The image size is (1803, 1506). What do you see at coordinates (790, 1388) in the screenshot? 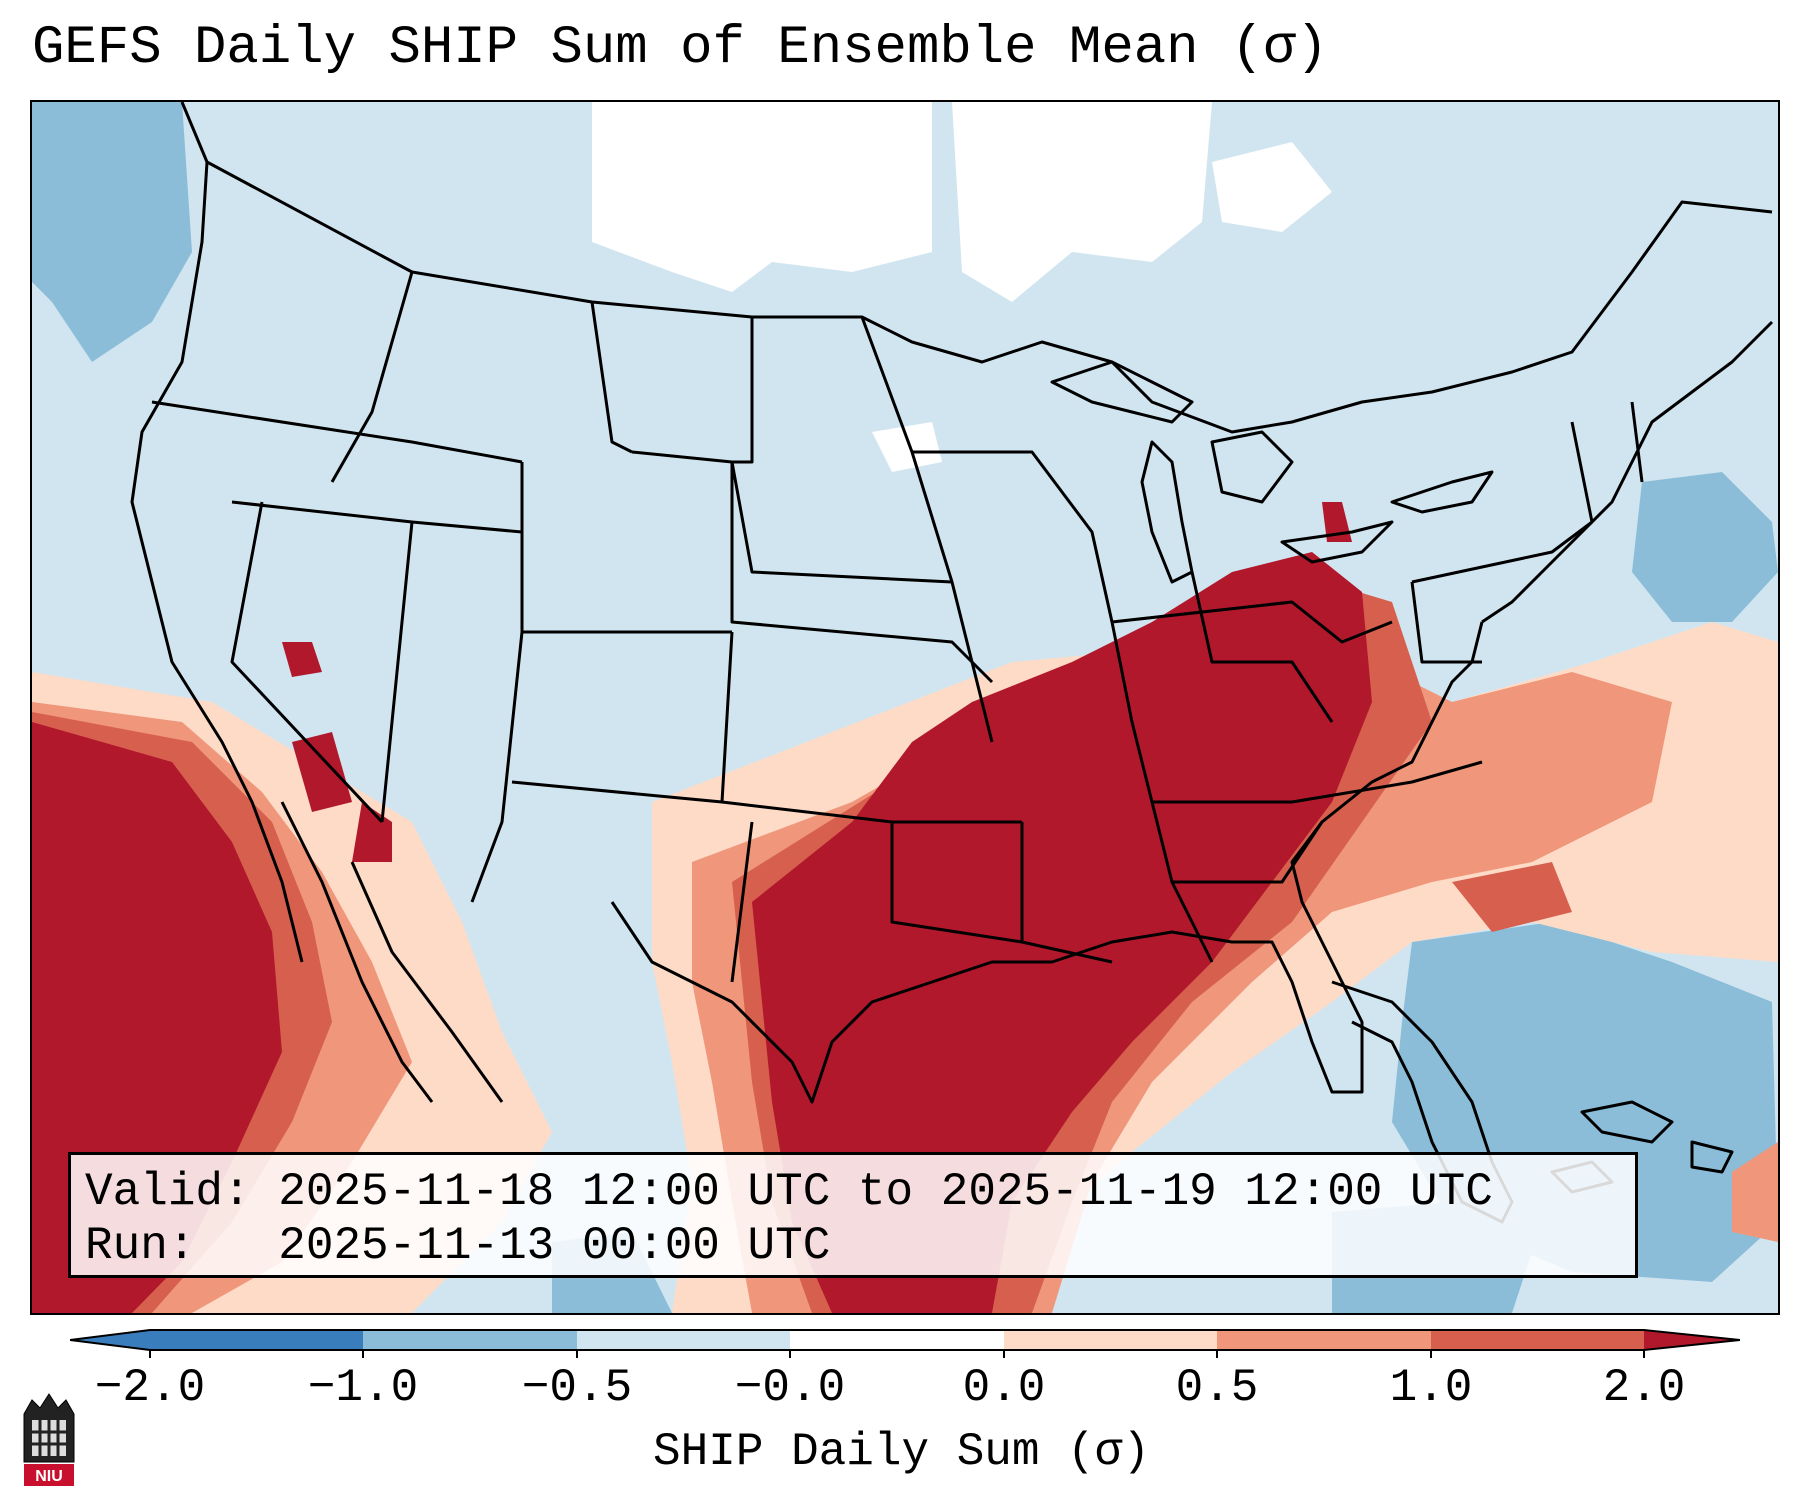
I see `colorbar-tick-label: −0.0` at bounding box center [790, 1388].